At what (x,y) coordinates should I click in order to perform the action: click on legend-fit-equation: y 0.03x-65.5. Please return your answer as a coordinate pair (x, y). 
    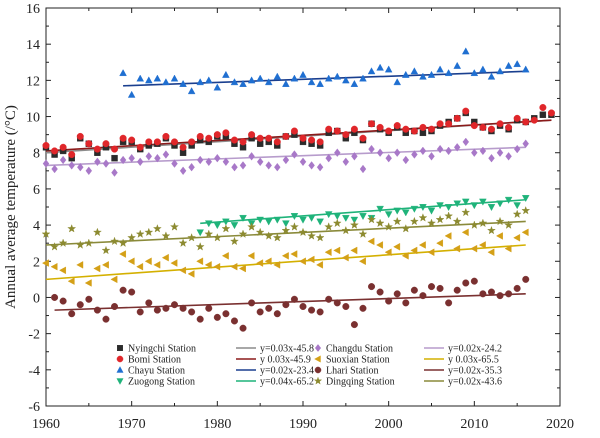
    Looking at the image, I should click on (473, 360).